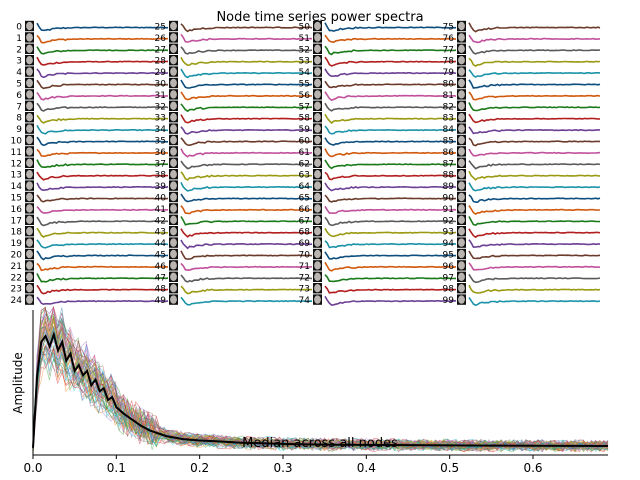  What do you see at coordinates (161, 39) in the screenshot?
I see `node-label: 26` at bounding box center [161, 39].